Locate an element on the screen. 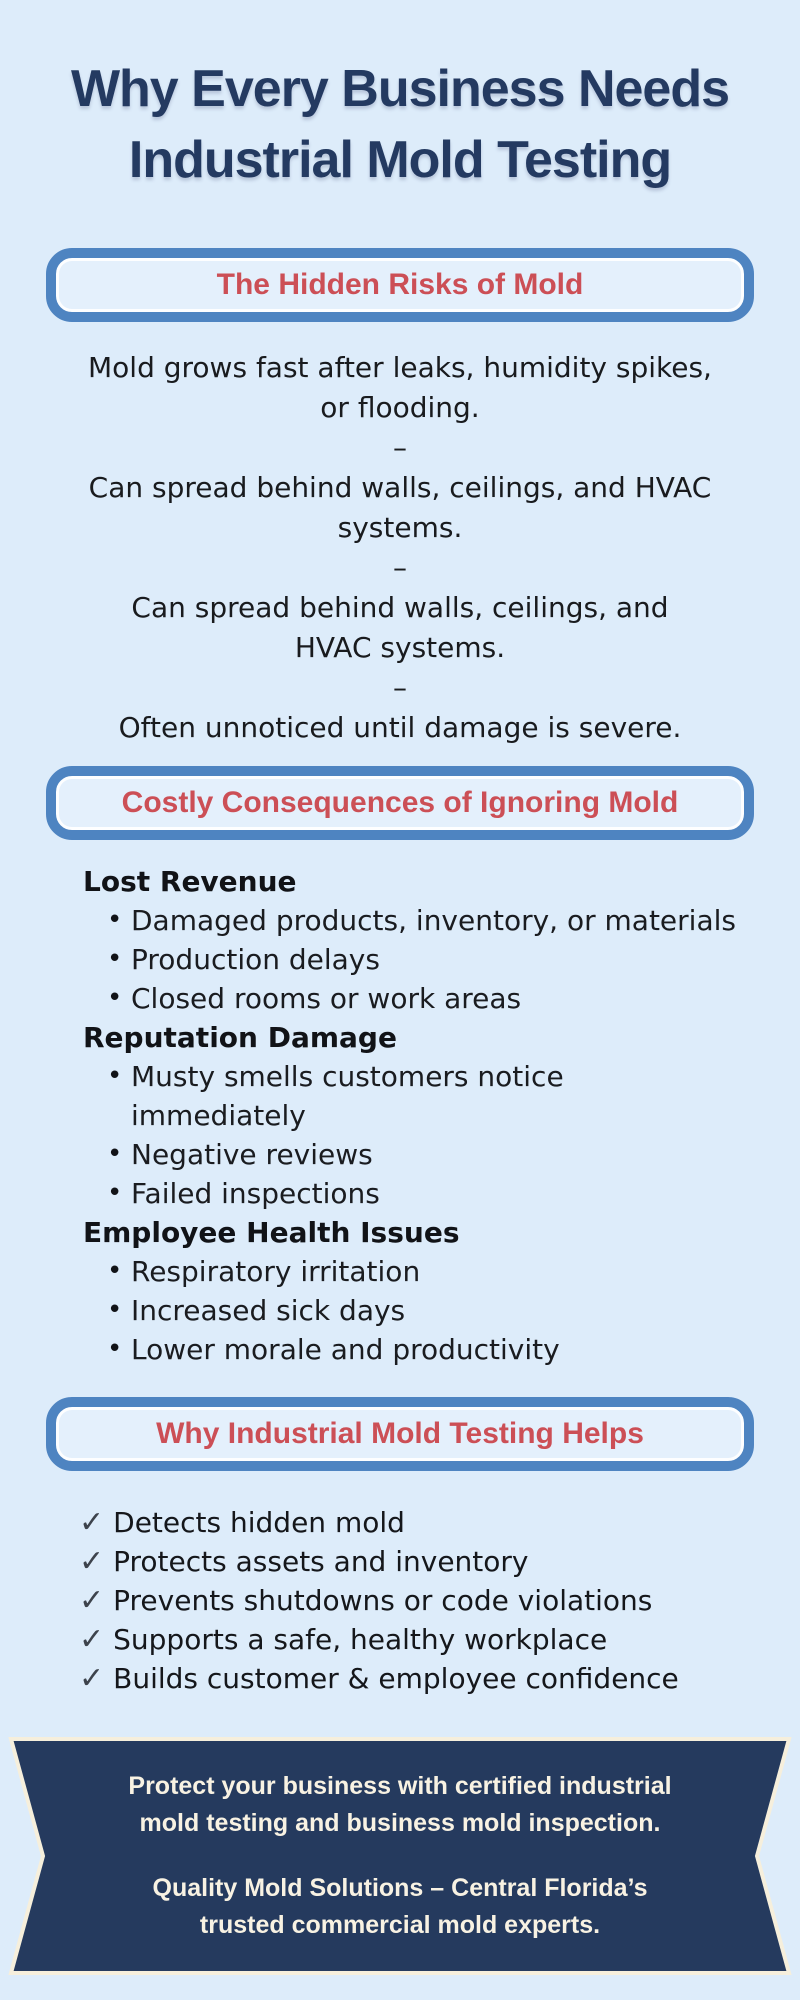  paragraph-line: systems. is located at coordinates (400, 527).